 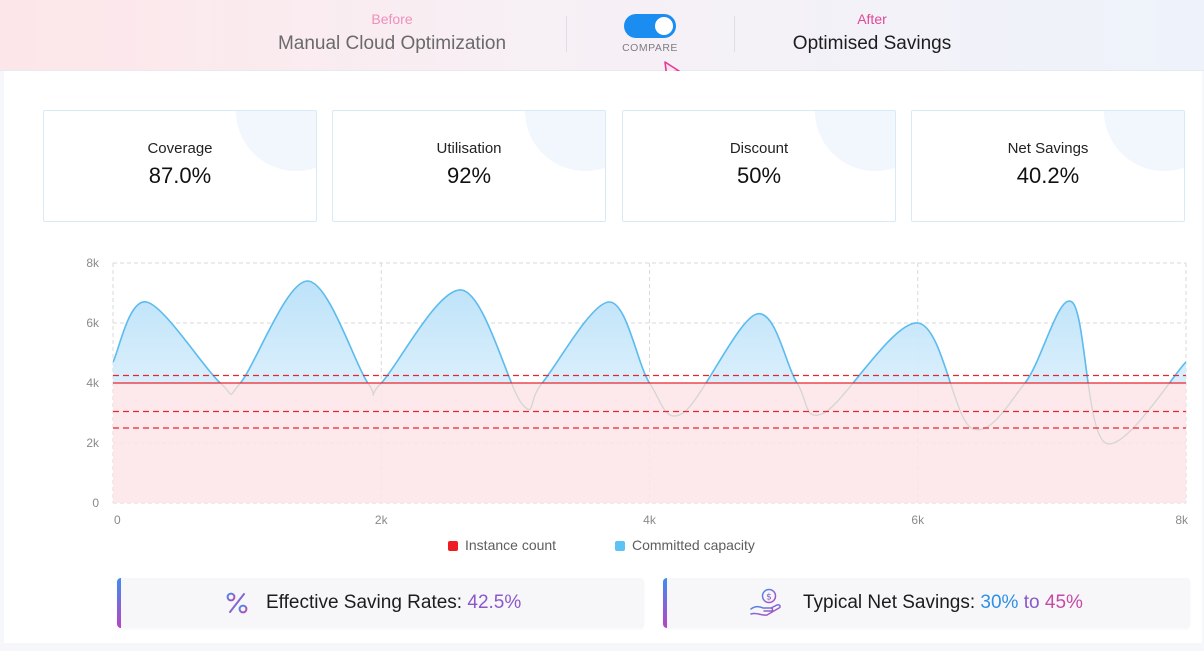 I want to click on header-divider-right, so click(x=734, y=34).